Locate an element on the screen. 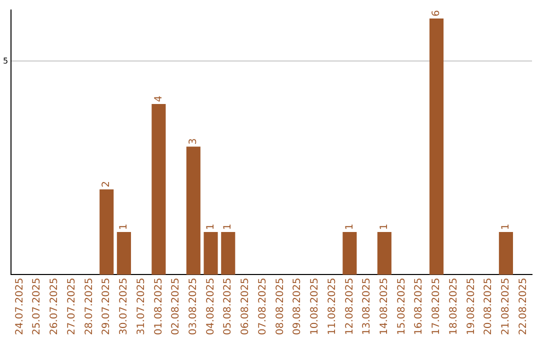  y-tick-label: 5 is located at coordinates (5, 61).